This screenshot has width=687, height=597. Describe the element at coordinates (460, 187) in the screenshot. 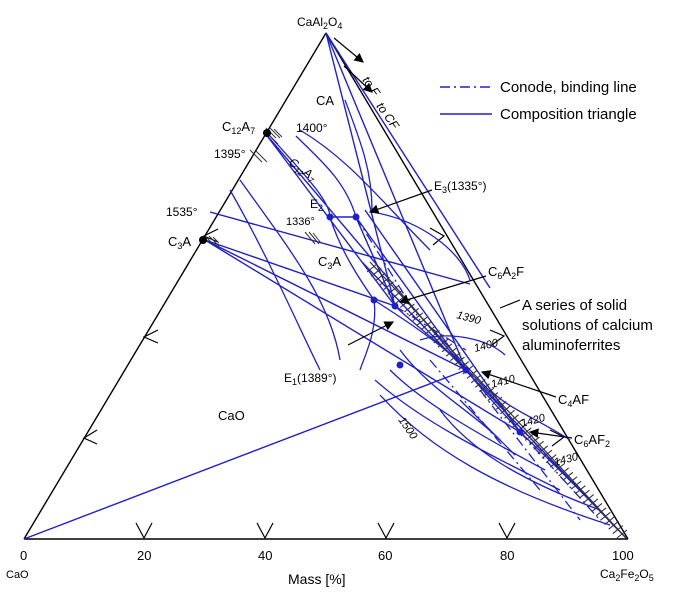

I see `label-e3: E3(1335°)` at that location.